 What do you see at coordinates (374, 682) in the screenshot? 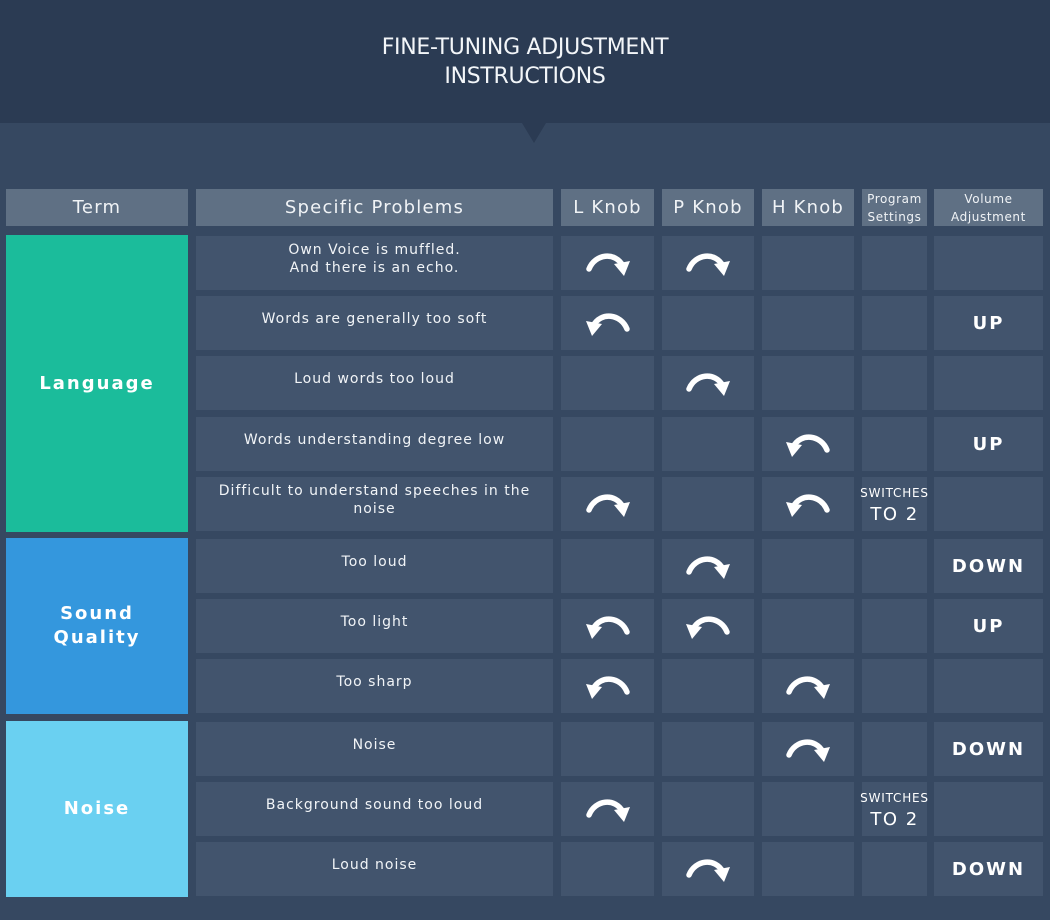
I see `problem-text: Too sharp` at bounding box center [374, 682].